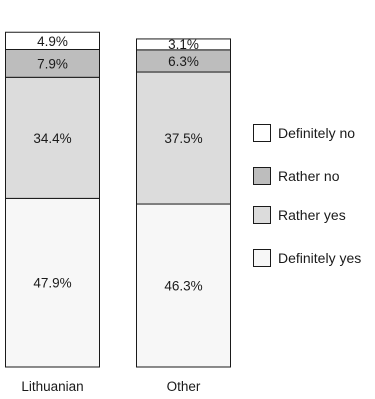 The height and width of the screenshot is (399, 375). Describe the element at coordinates (183, 61) in the screenshot. I see `data-label-rather-no: 6.3%` at that location.